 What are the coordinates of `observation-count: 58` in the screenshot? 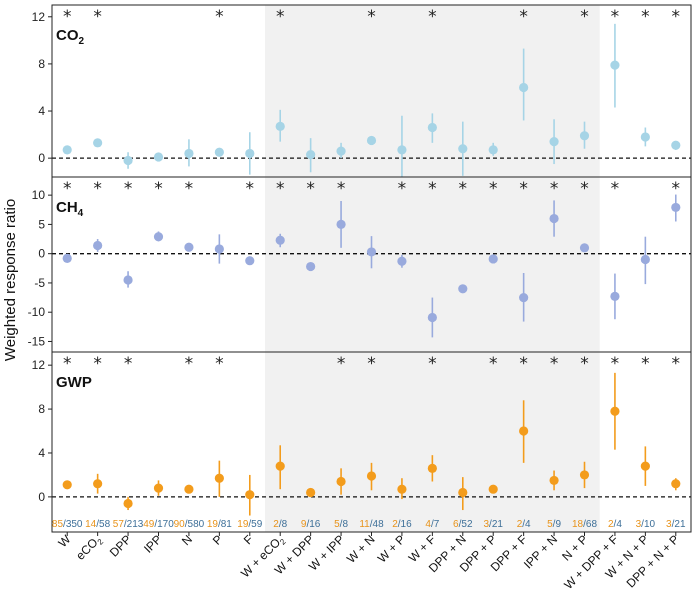 It's located at (105, 524).